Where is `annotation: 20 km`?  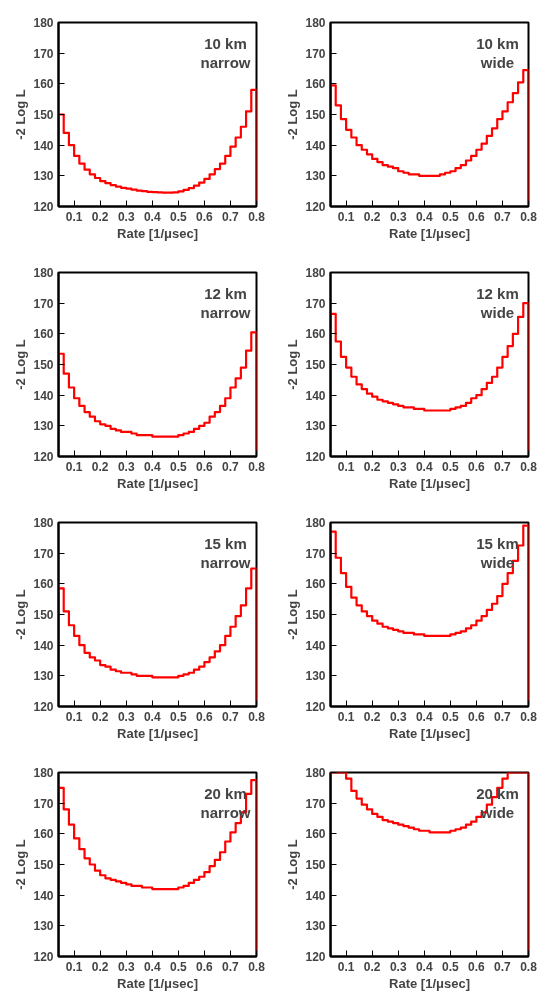
annotation: 20 km is located at coordinates (225, 793).